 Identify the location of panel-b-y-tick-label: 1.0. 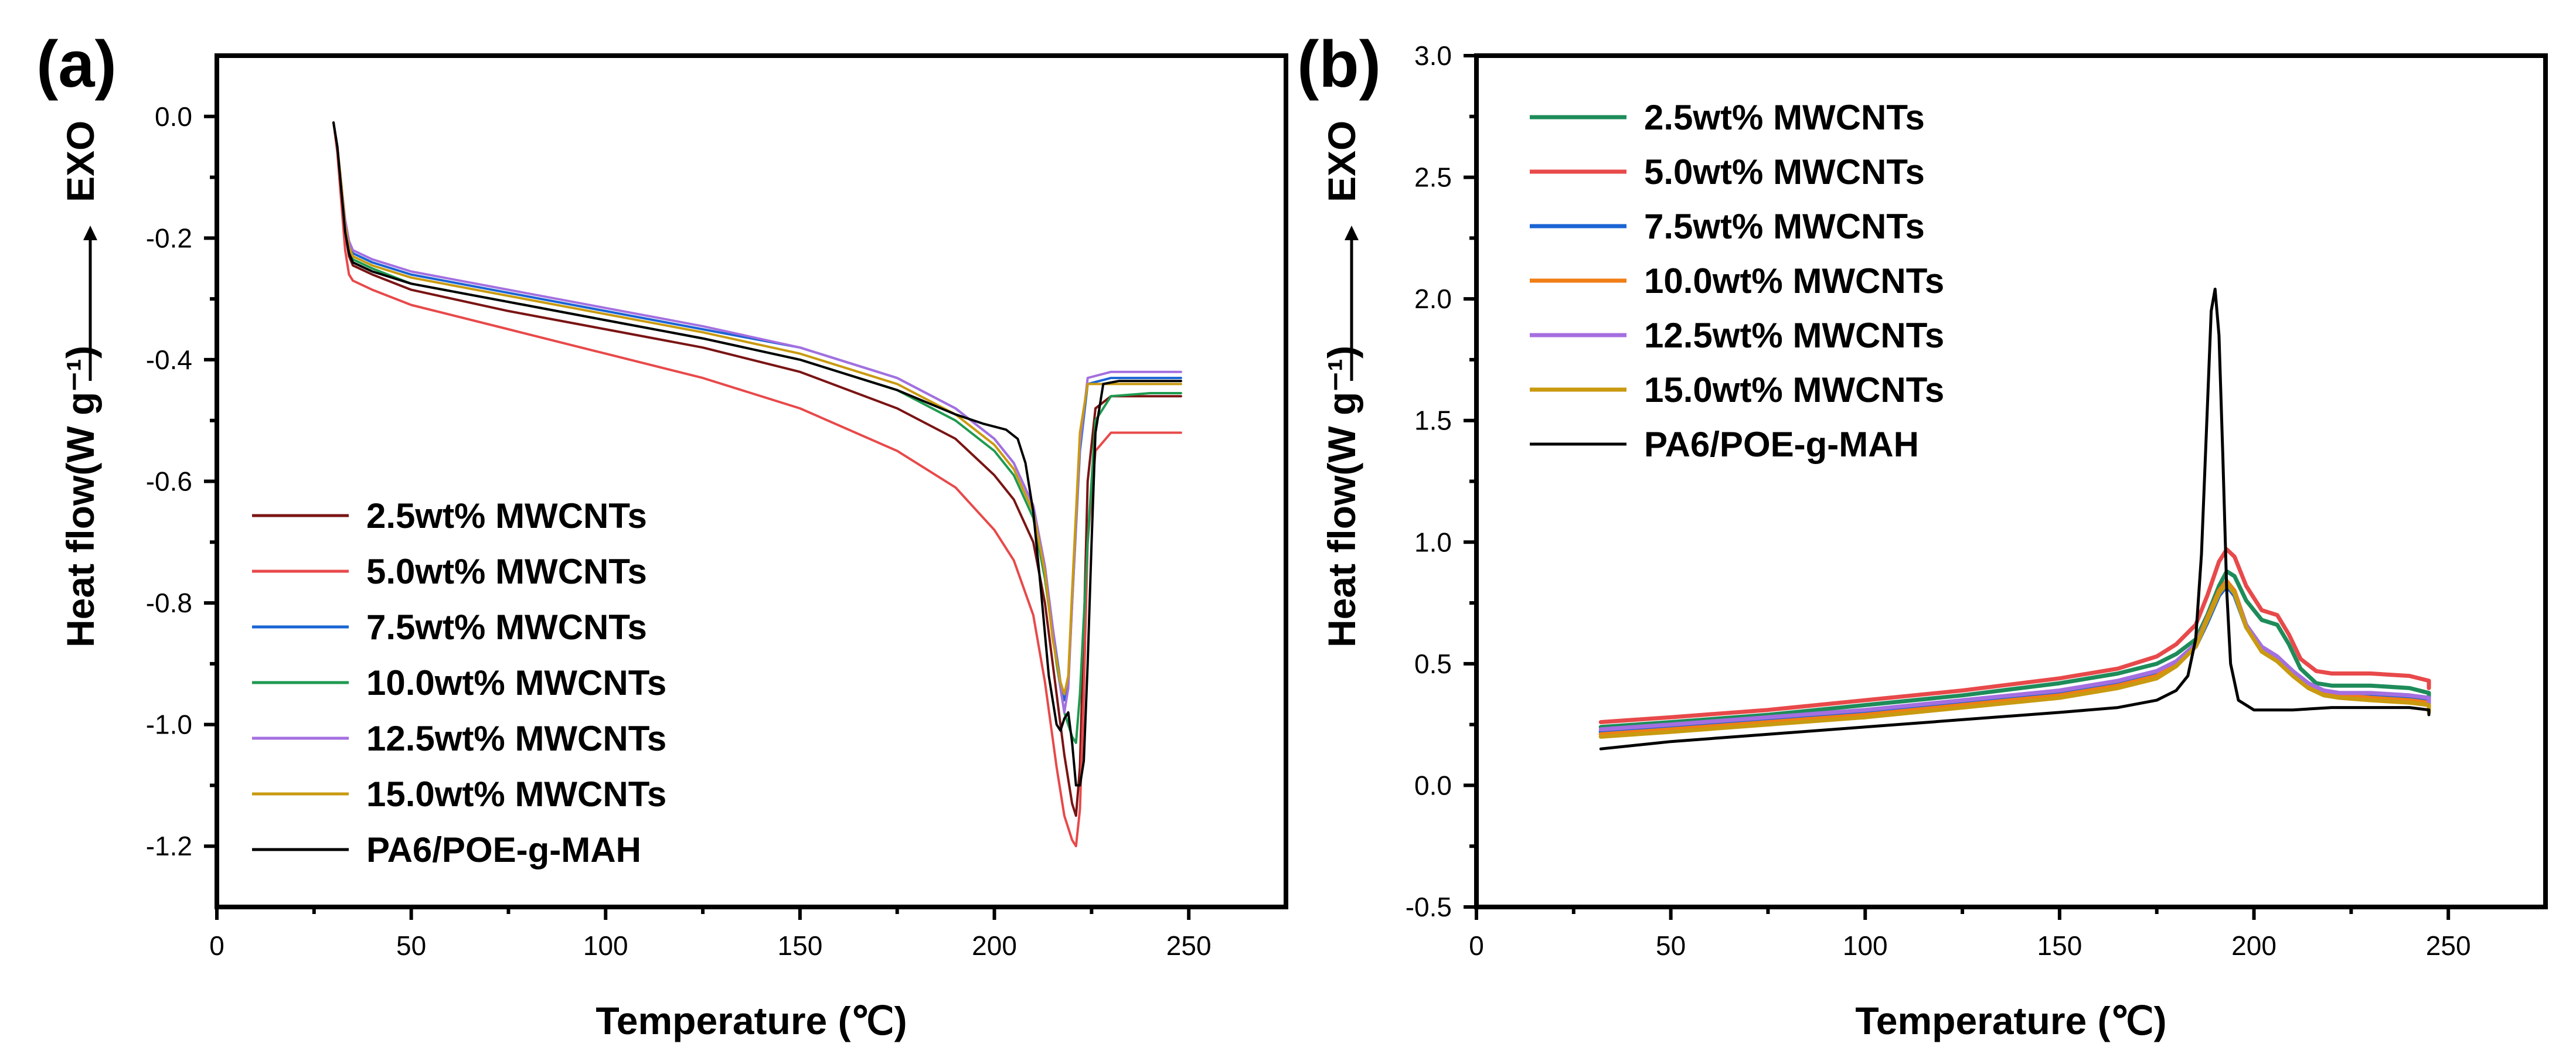
(1433, 542).